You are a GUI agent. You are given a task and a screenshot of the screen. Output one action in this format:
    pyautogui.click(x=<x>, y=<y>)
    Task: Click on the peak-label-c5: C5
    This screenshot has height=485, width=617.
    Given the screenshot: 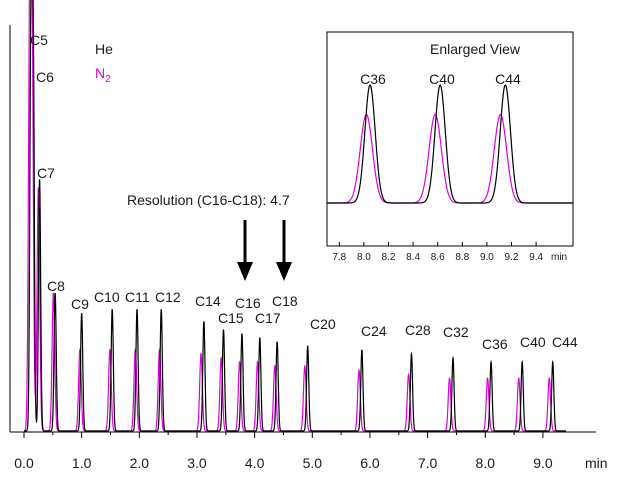 What is the action you would take?
    pyautogui.click(x=39, y=40)
    